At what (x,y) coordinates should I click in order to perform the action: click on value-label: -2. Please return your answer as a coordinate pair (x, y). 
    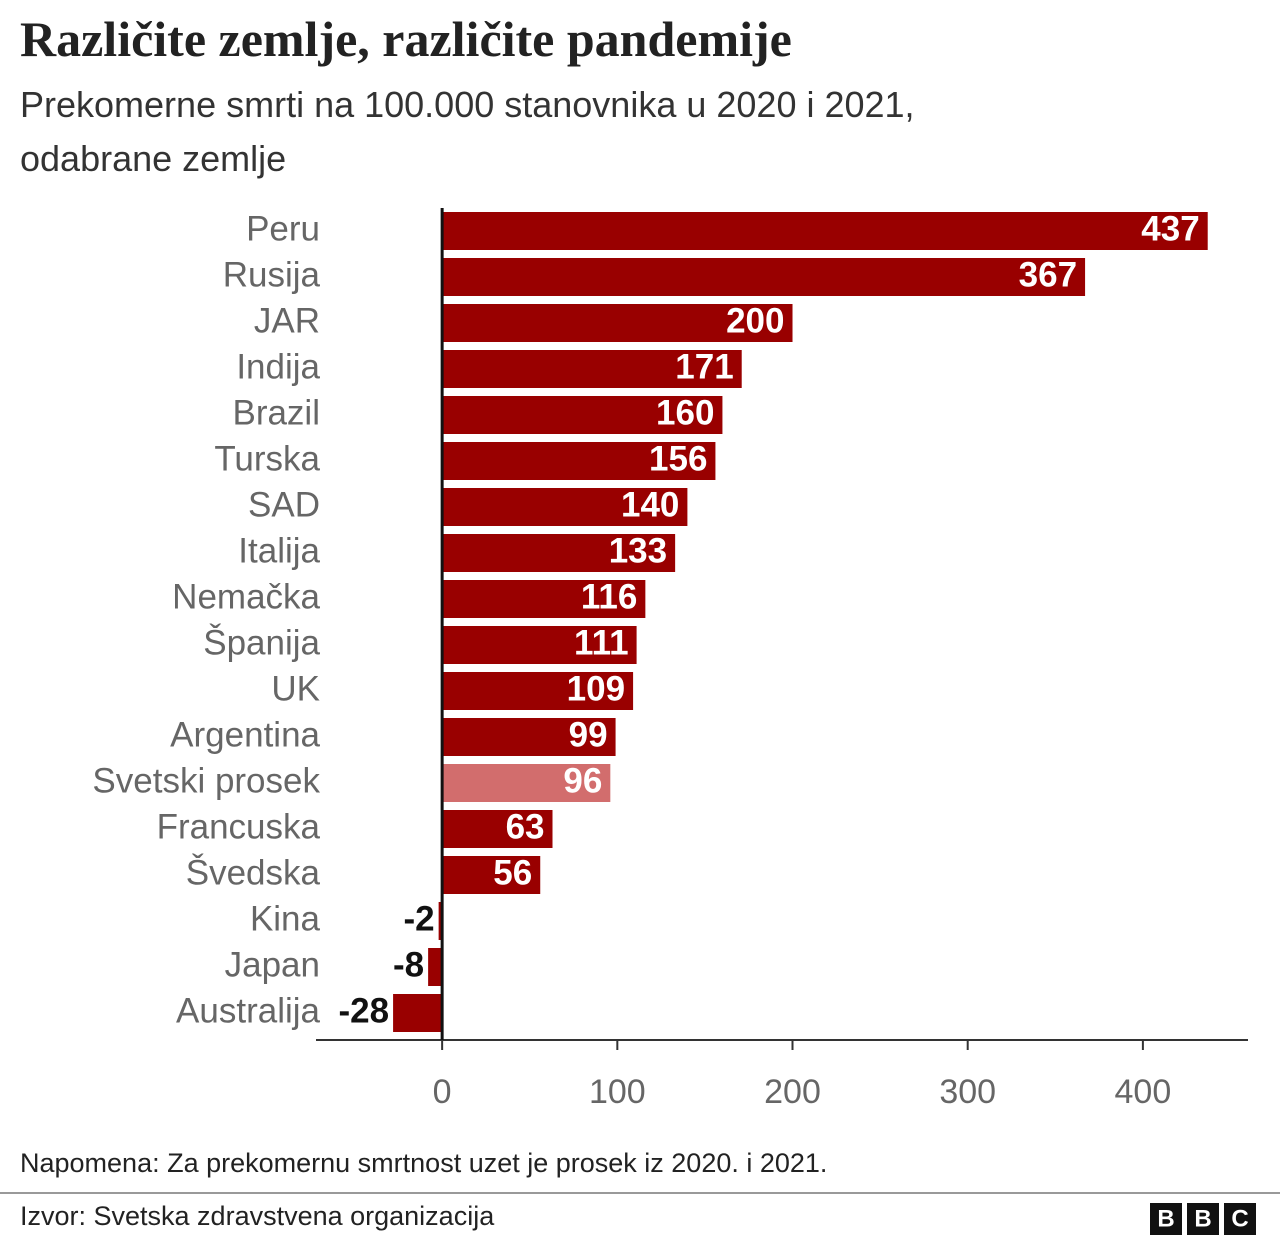
    Looking at the image, I should click on (419, 918).